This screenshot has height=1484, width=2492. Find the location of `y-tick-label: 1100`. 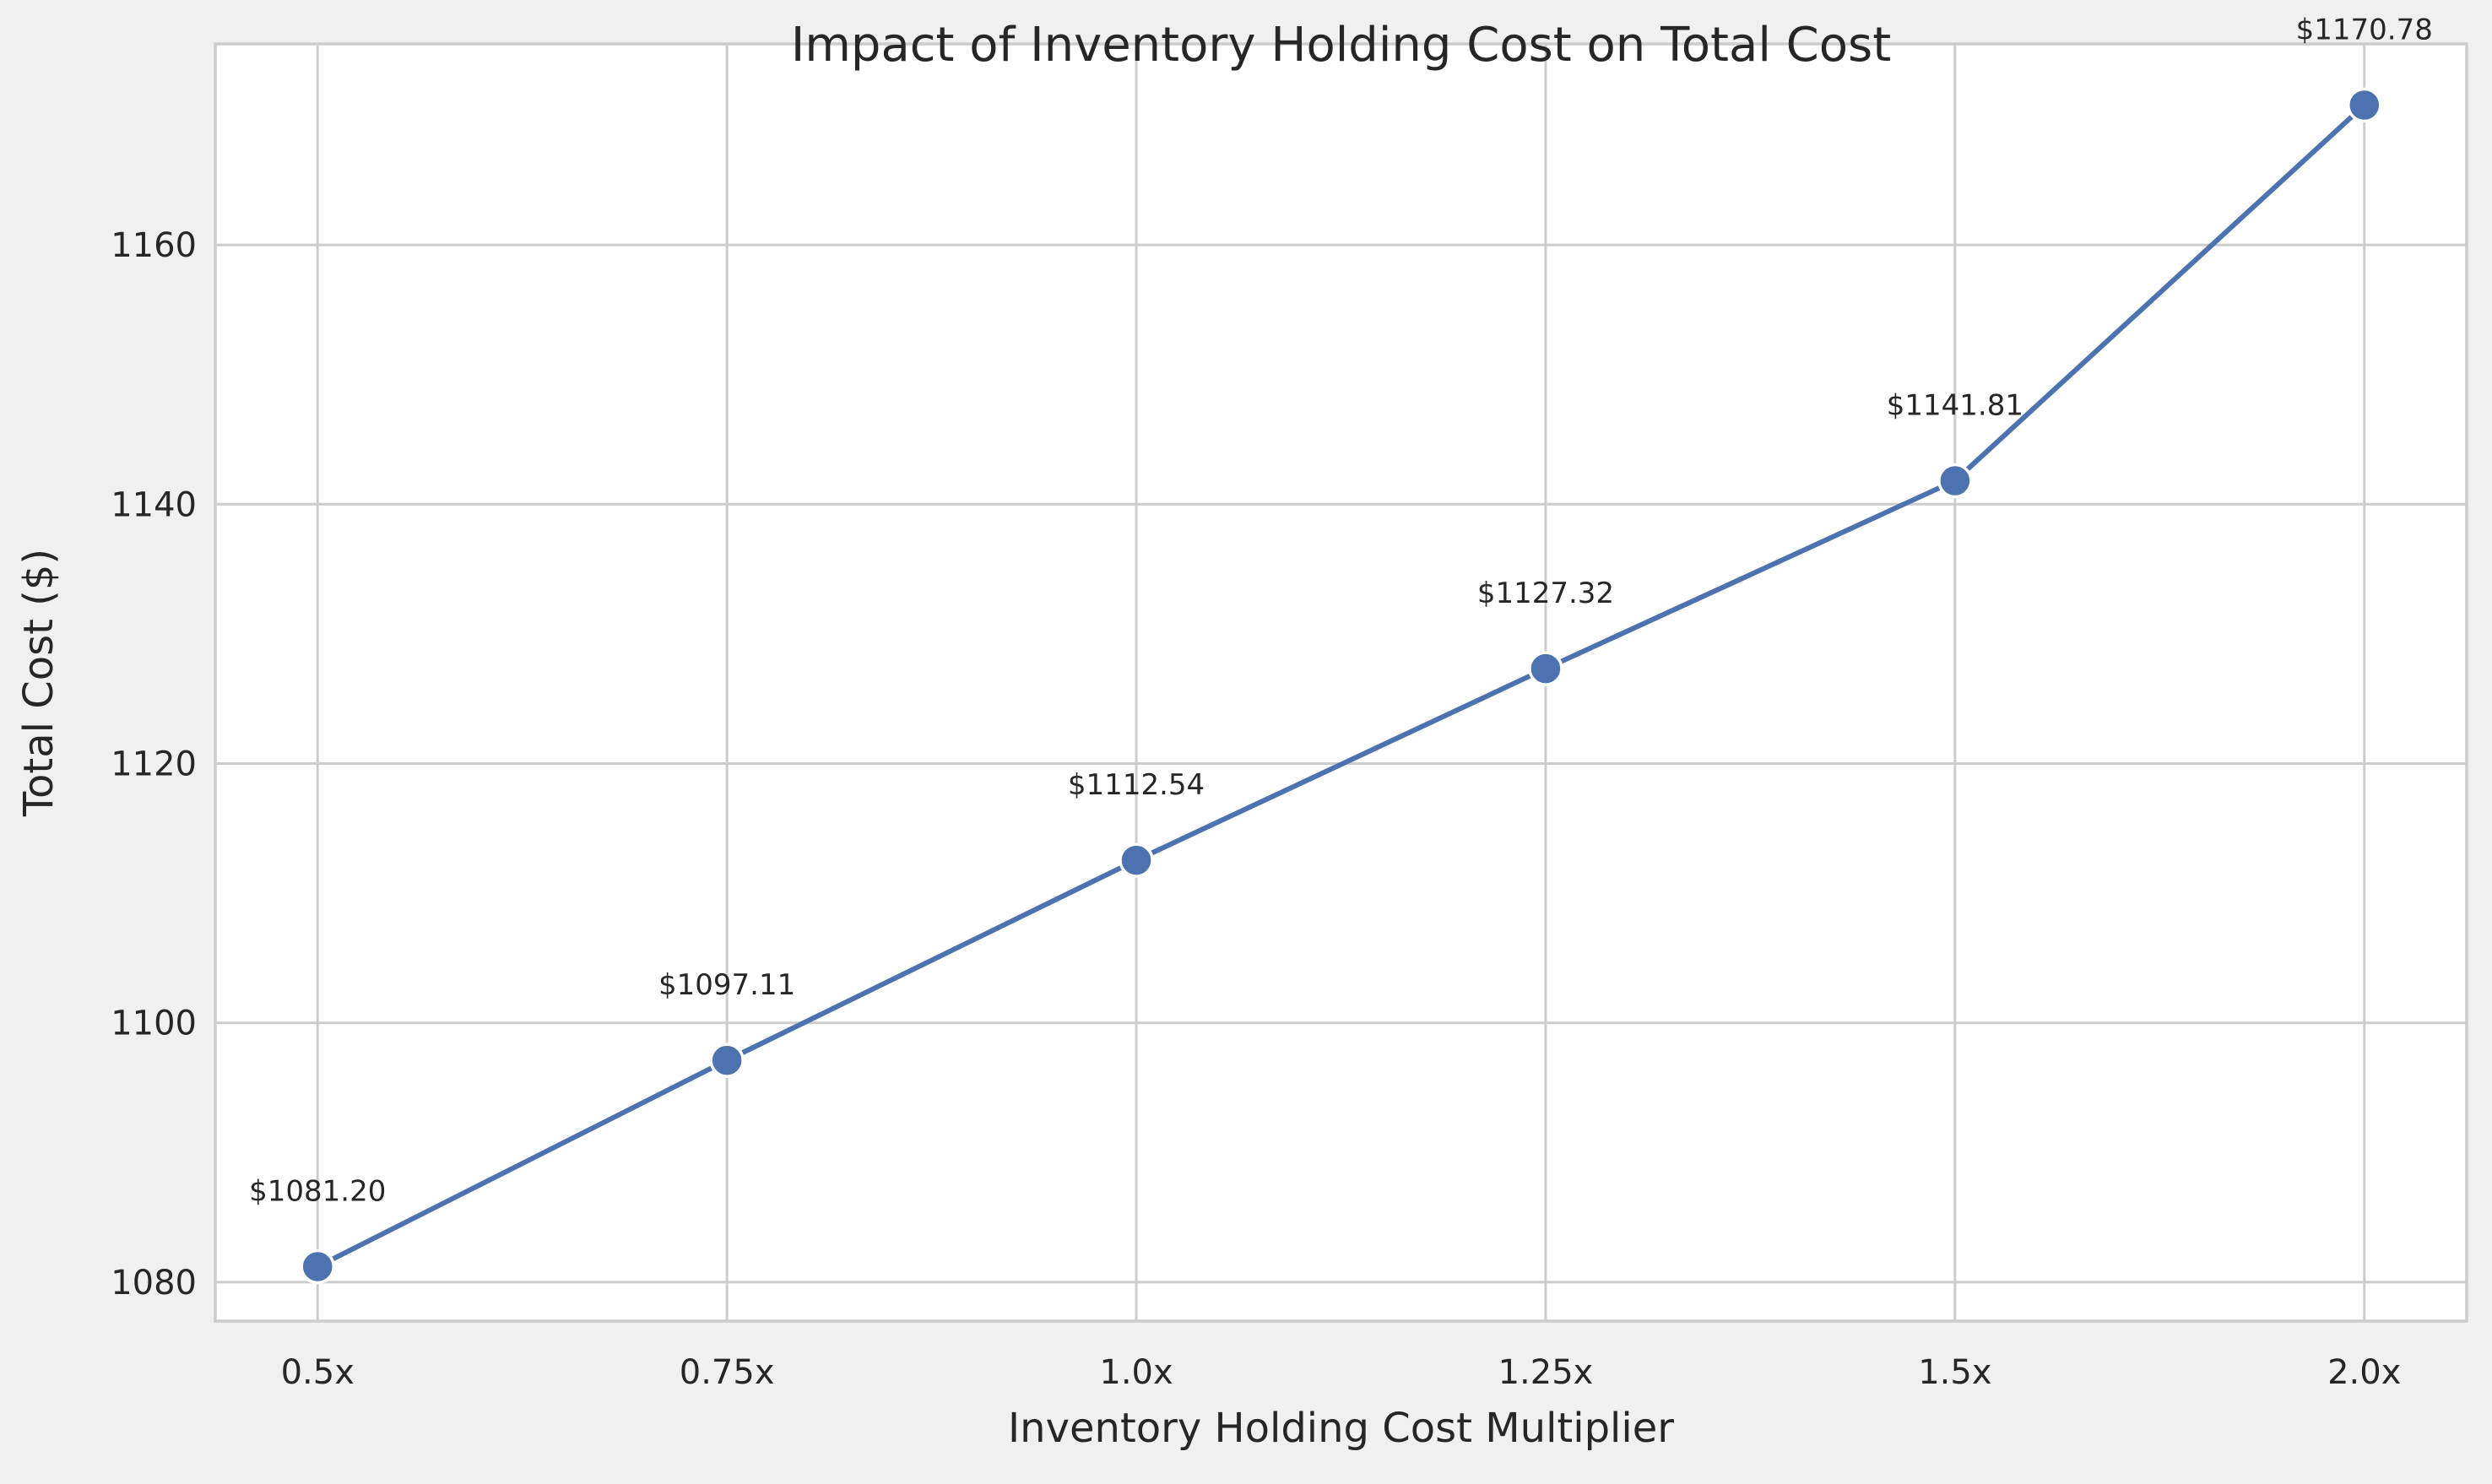

y-tick-label: 1100 is located at coordinates (154, 1024).